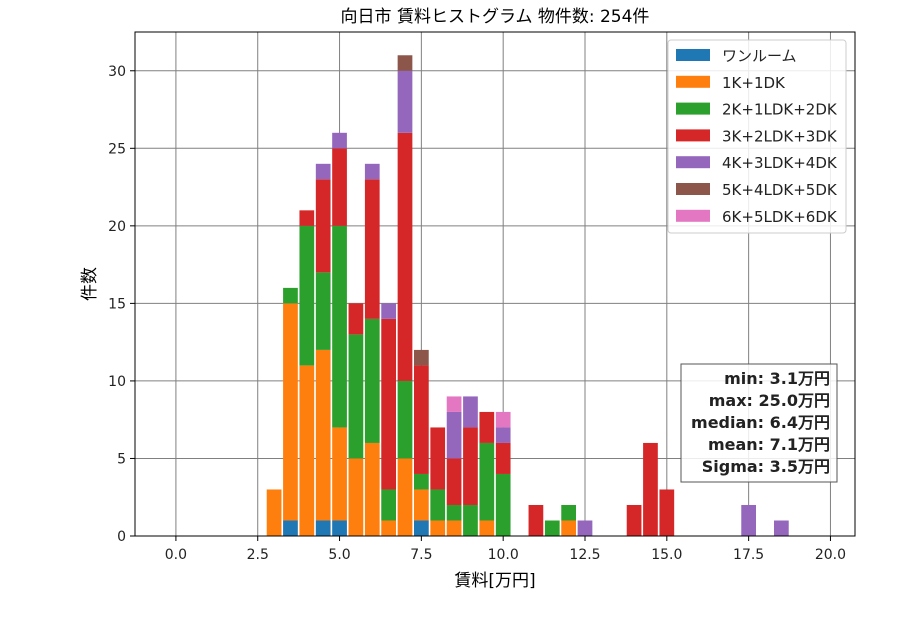  What do you see at coordinates (505, 549) in the screenshot?
I see `x-axis-ticks: 0.0 2.5 5.0 7.5 10.0 12.5 15.0 17.5 20.0` at bounding box center [505, 549].